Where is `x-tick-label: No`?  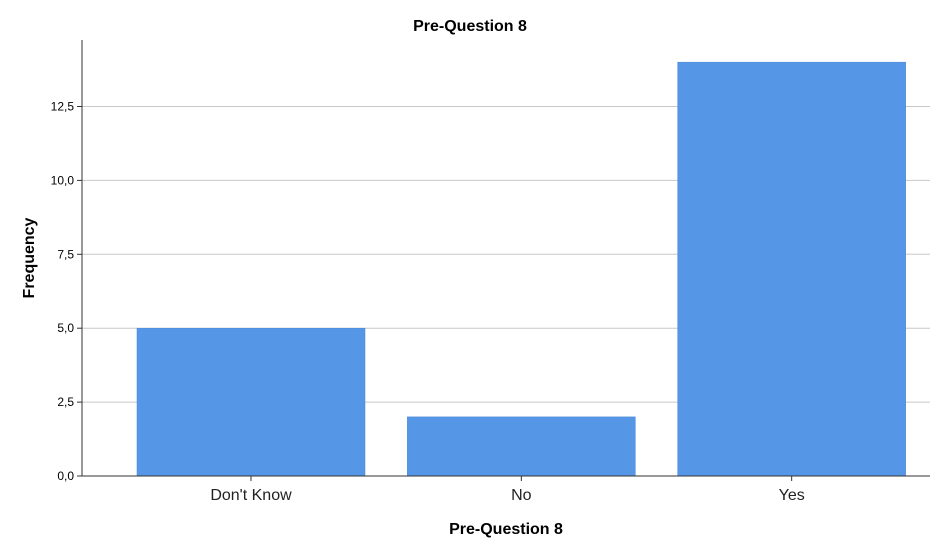 x-tick-label: No is located at coordinates (521, 495).